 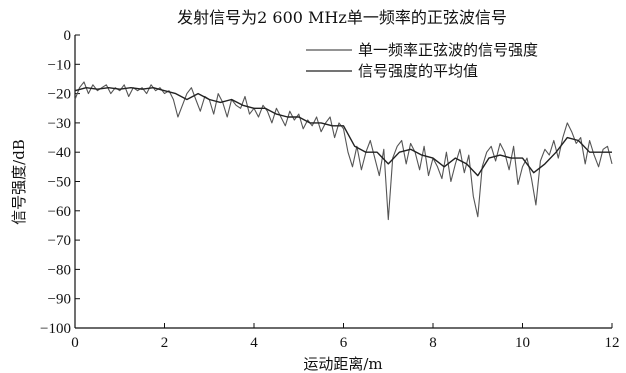 I want to click on legend-label-series-1: 单一频率正弦波的信号强度, so click(x=448, y=50).